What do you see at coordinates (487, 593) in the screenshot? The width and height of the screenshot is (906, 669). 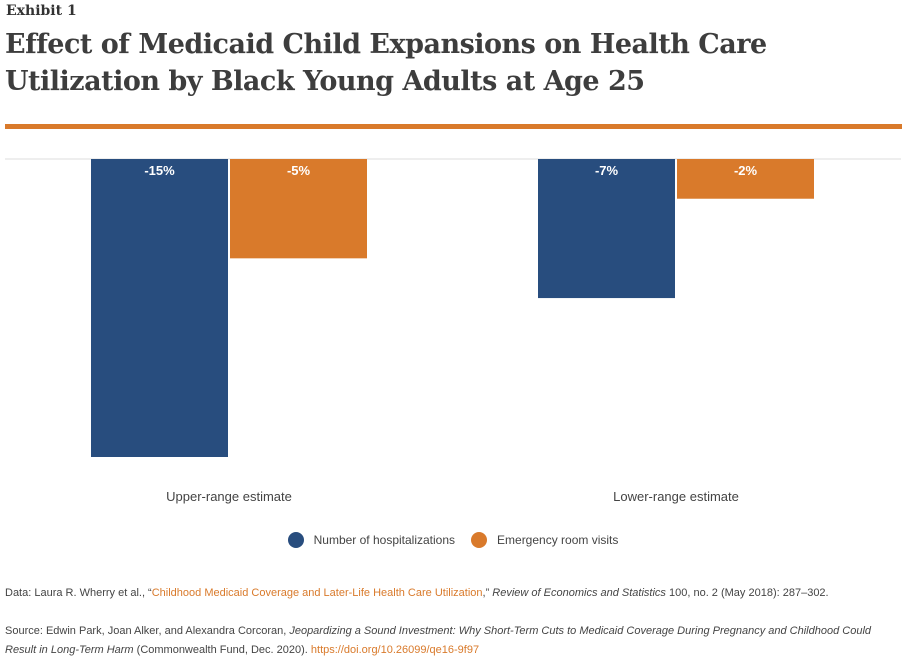 I see `data-note-mid: ,”` at bounding box center [487, 593].